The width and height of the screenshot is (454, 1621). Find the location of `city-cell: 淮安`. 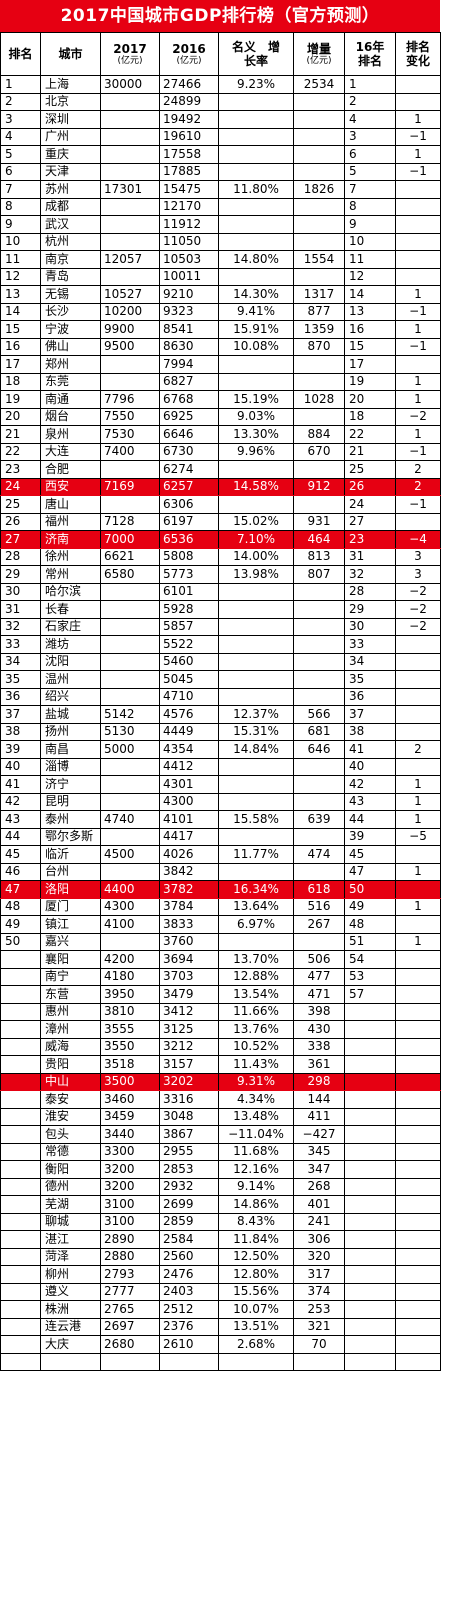

city-cell: 淮安 is located at coordinates (70, 1116).